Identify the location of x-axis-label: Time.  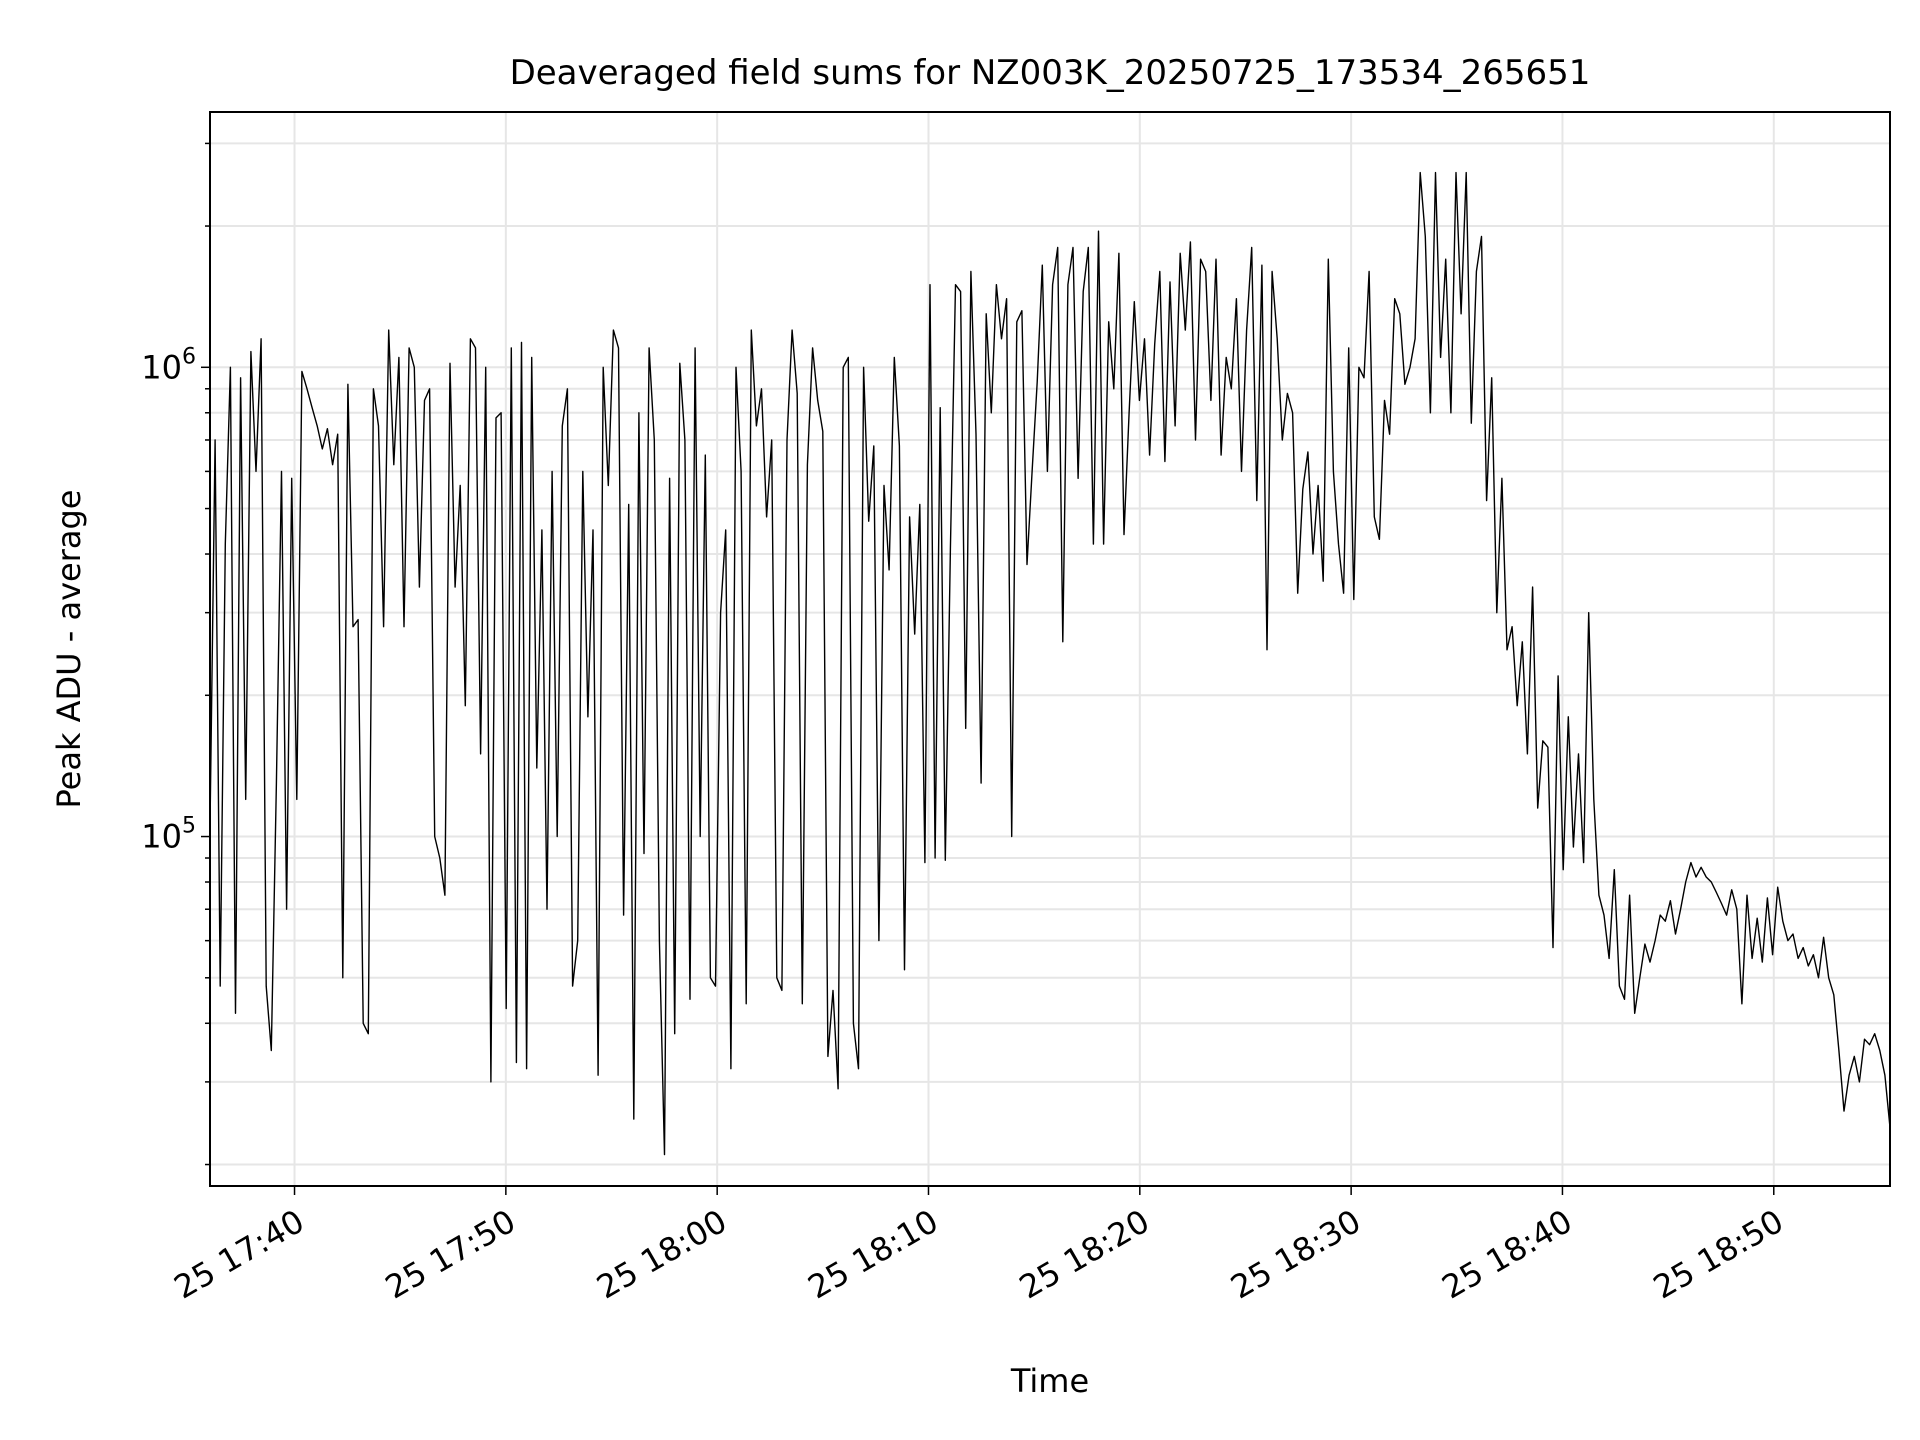
(1049, 1381).